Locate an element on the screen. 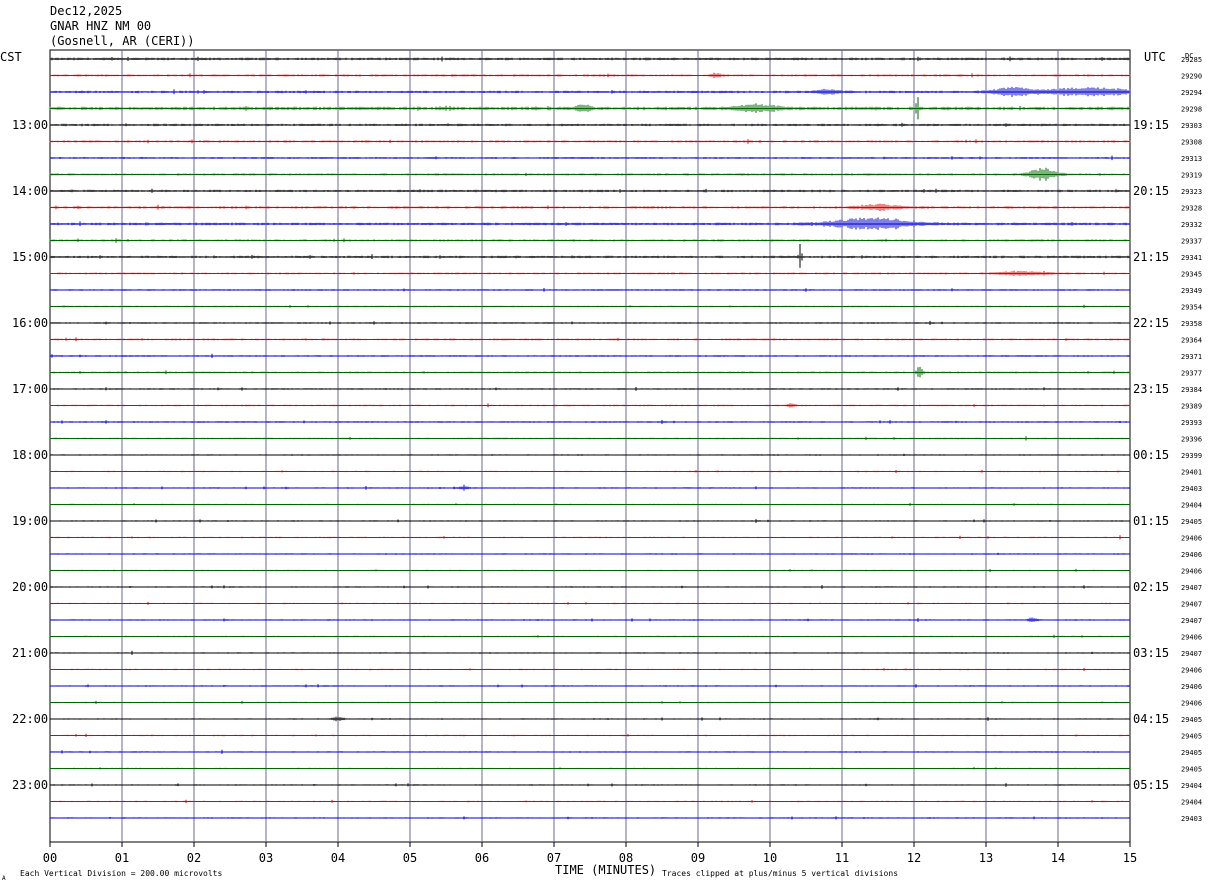 This screenshot has height=886, width=1210. header-date: Dec12,2025 is located at coordinates (86, 11).